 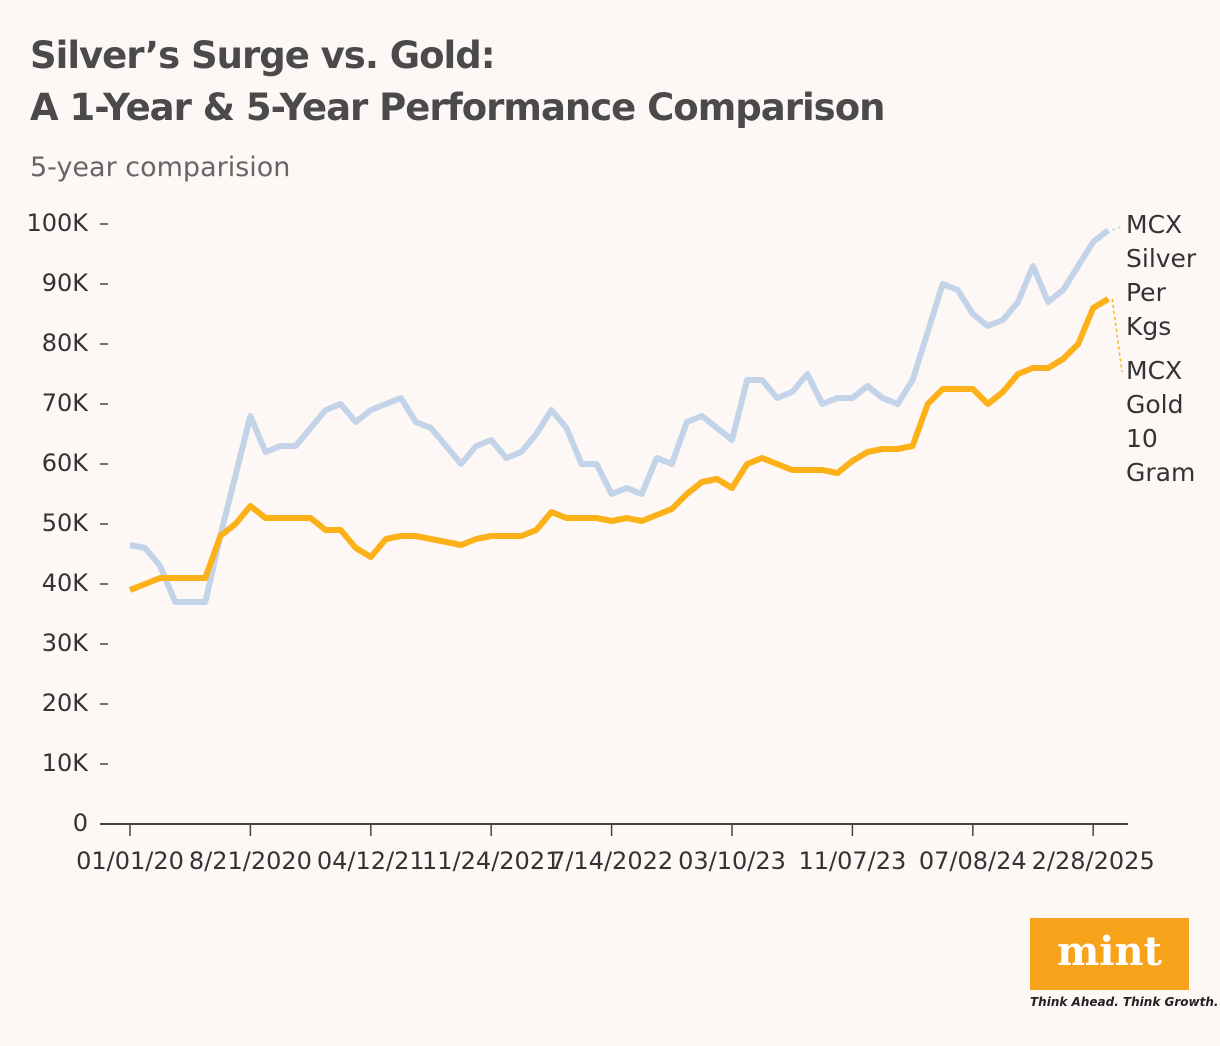 I want to click on y-tick-label: 30K, so click(x=66, y=643).